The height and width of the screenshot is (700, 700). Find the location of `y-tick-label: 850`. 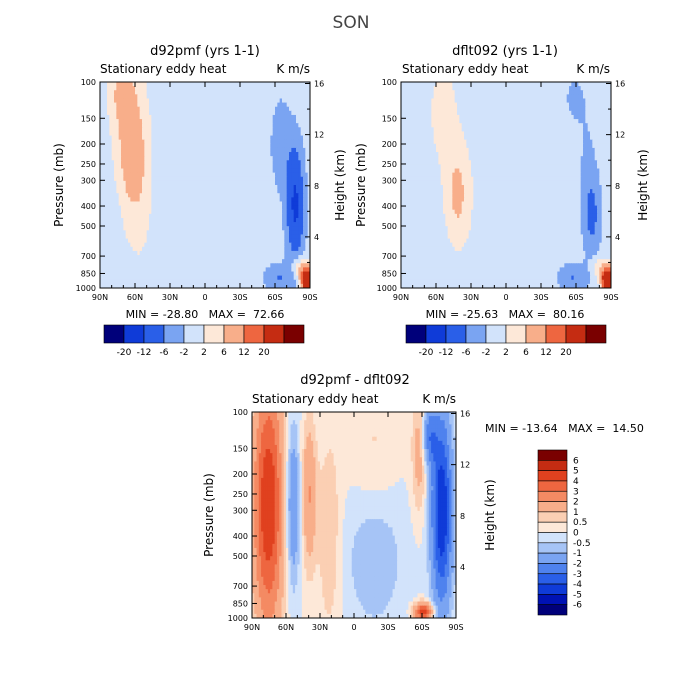

y-tick-label: 850 is located at coordinates (88, 273).